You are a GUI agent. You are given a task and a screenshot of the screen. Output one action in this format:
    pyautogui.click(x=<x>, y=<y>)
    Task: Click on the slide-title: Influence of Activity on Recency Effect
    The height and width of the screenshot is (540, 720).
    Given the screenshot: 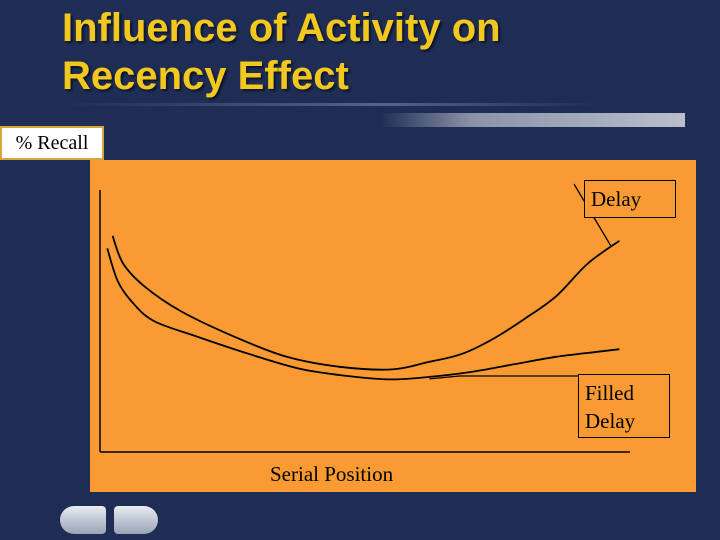 What is the action you would take?
    pyautogui.click(x=342, y=52)
    